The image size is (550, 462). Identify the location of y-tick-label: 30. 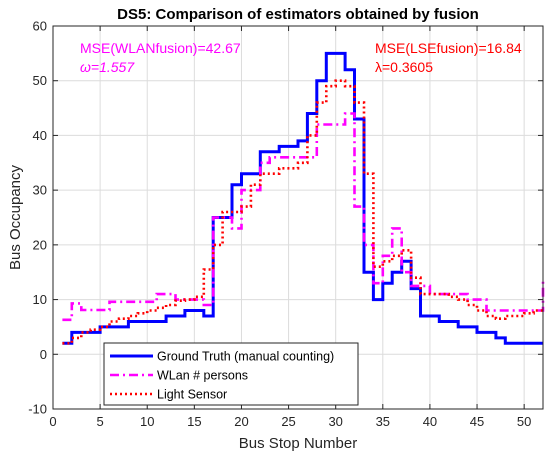
(40, 190).